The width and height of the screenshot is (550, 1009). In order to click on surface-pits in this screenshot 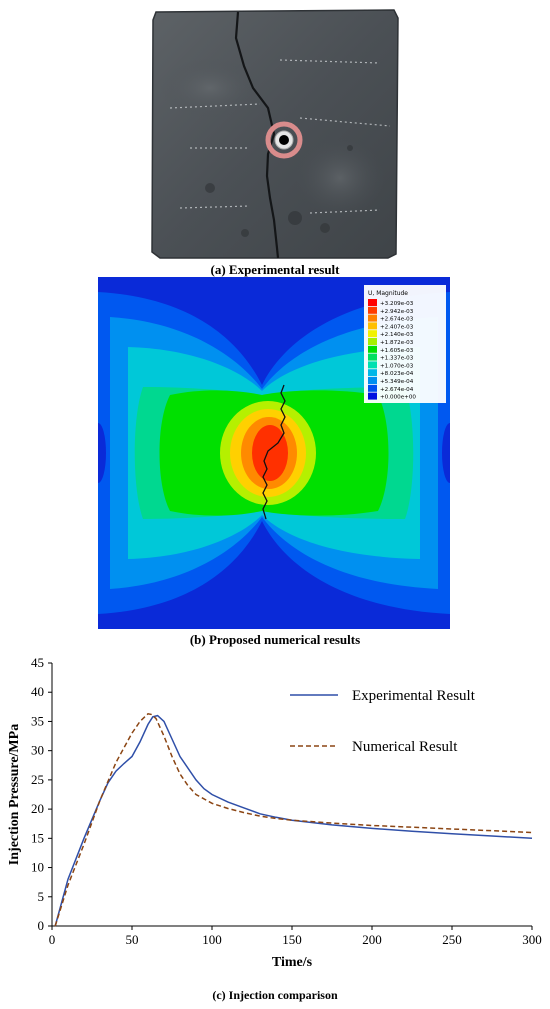, I will do `click(279, 191)`.